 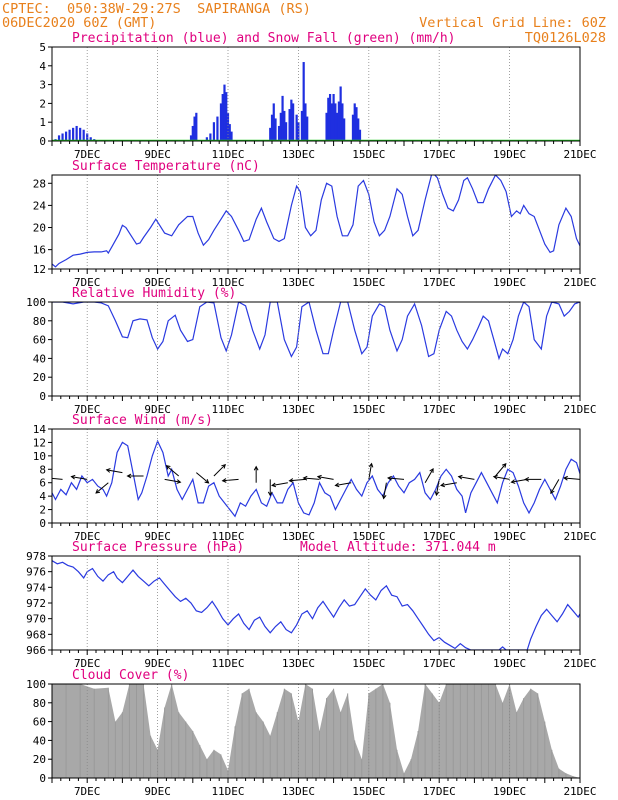 What do you see at coordinates (316, 731) in the screenshot?
I see `cloud-cover-area` at bounding box center [316, 731].